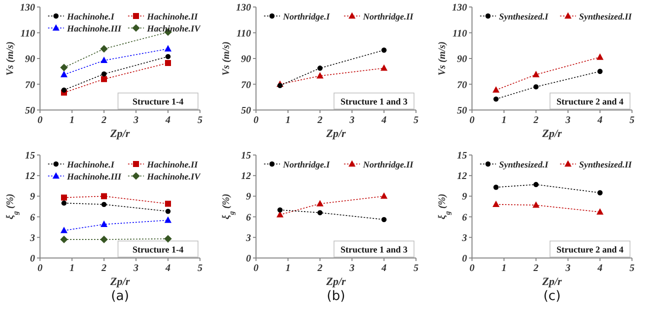  What do you see at coordinates (388, 165) in the screenshot?
I see `legend-label: Northridge.II` at bounding box center [388, 165].